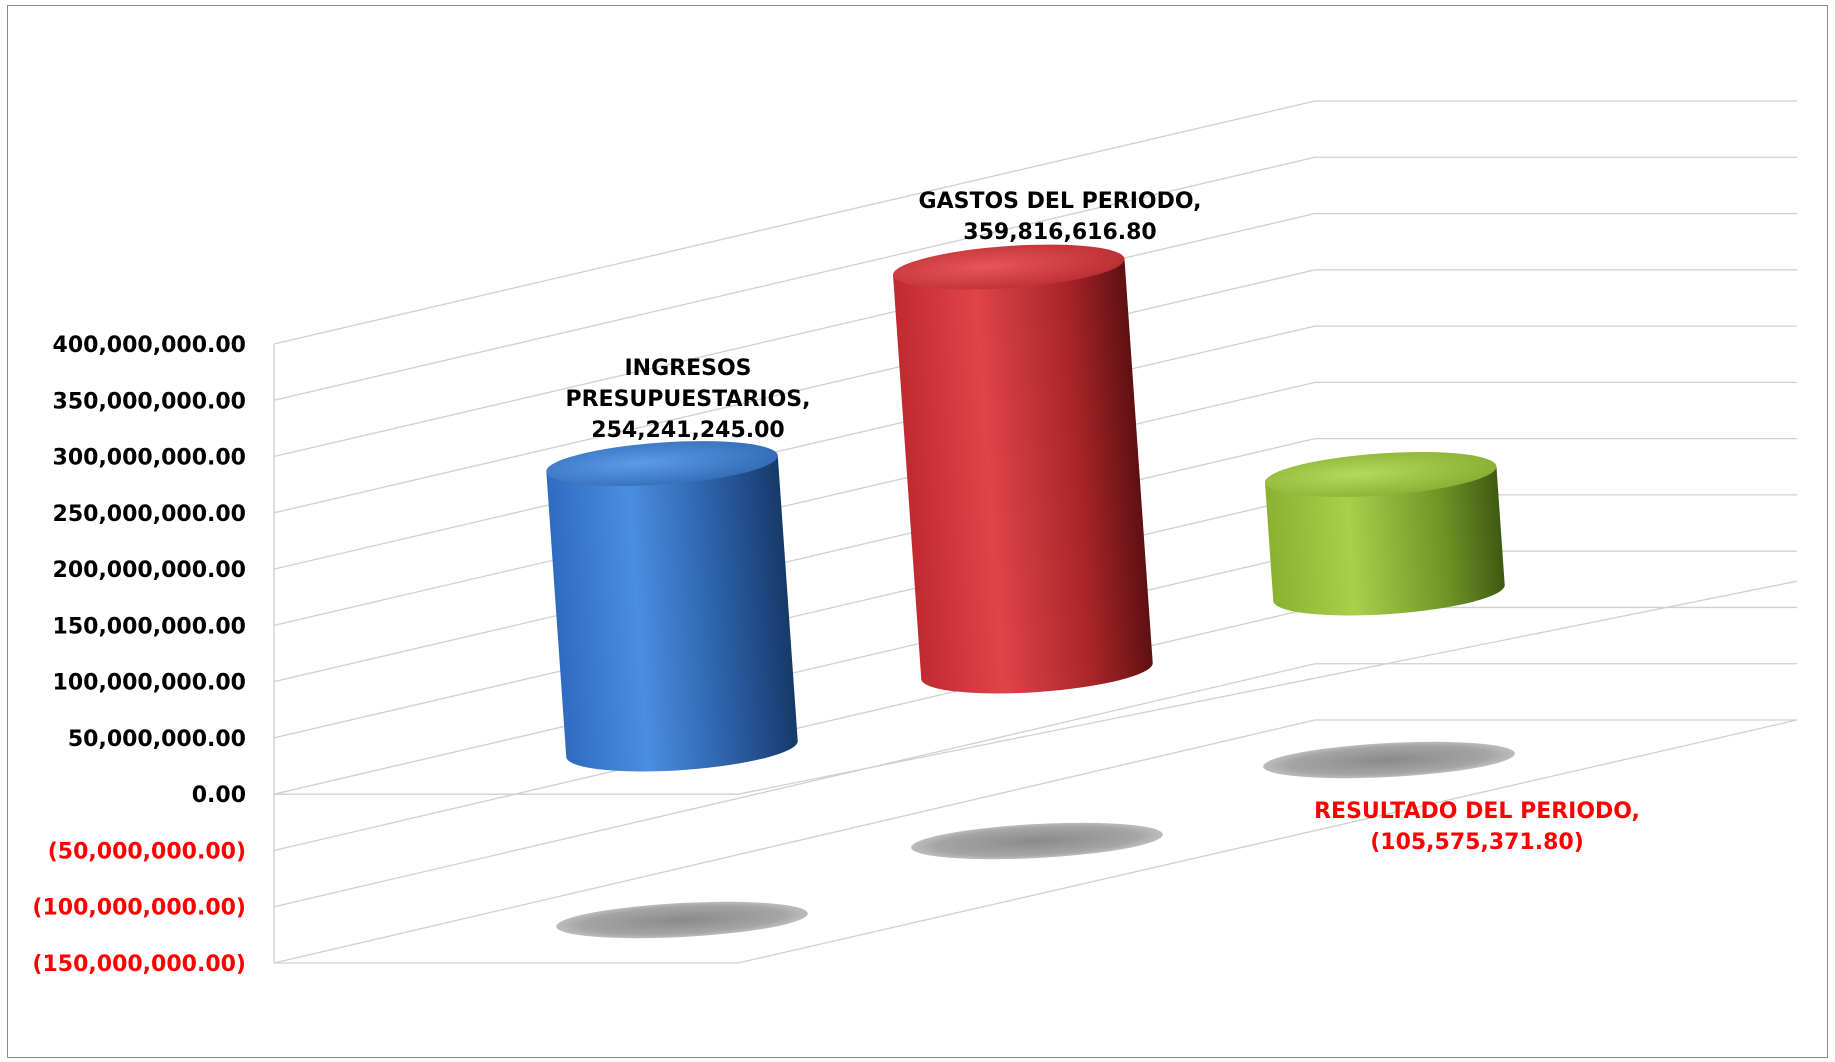  Describe the element at coordinates (149, 345) in the screenshot. I see `y-tick-label-0: 400,000,000.00` at that location.